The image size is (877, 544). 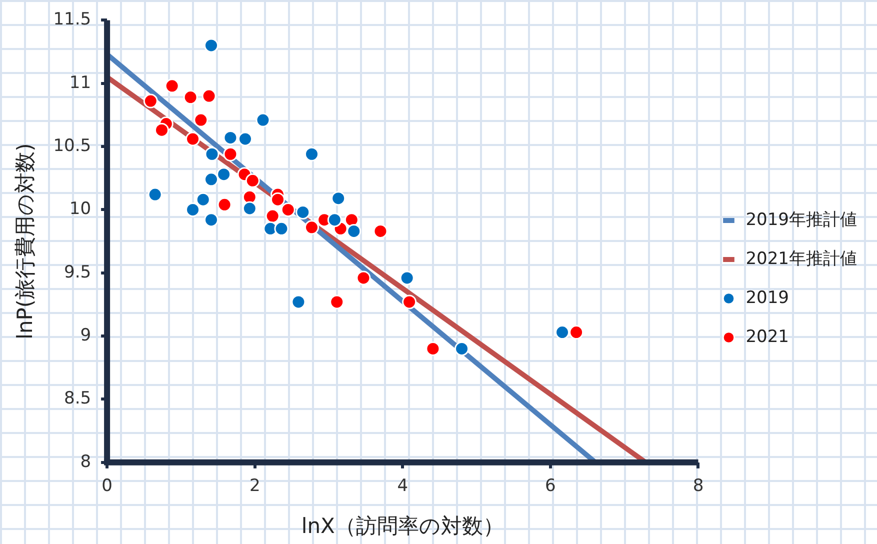 What do you see at coordinates (801, 258) in the screenshot?
I see `legend-label: 2021年推計値` at bounding box center [801, 258].